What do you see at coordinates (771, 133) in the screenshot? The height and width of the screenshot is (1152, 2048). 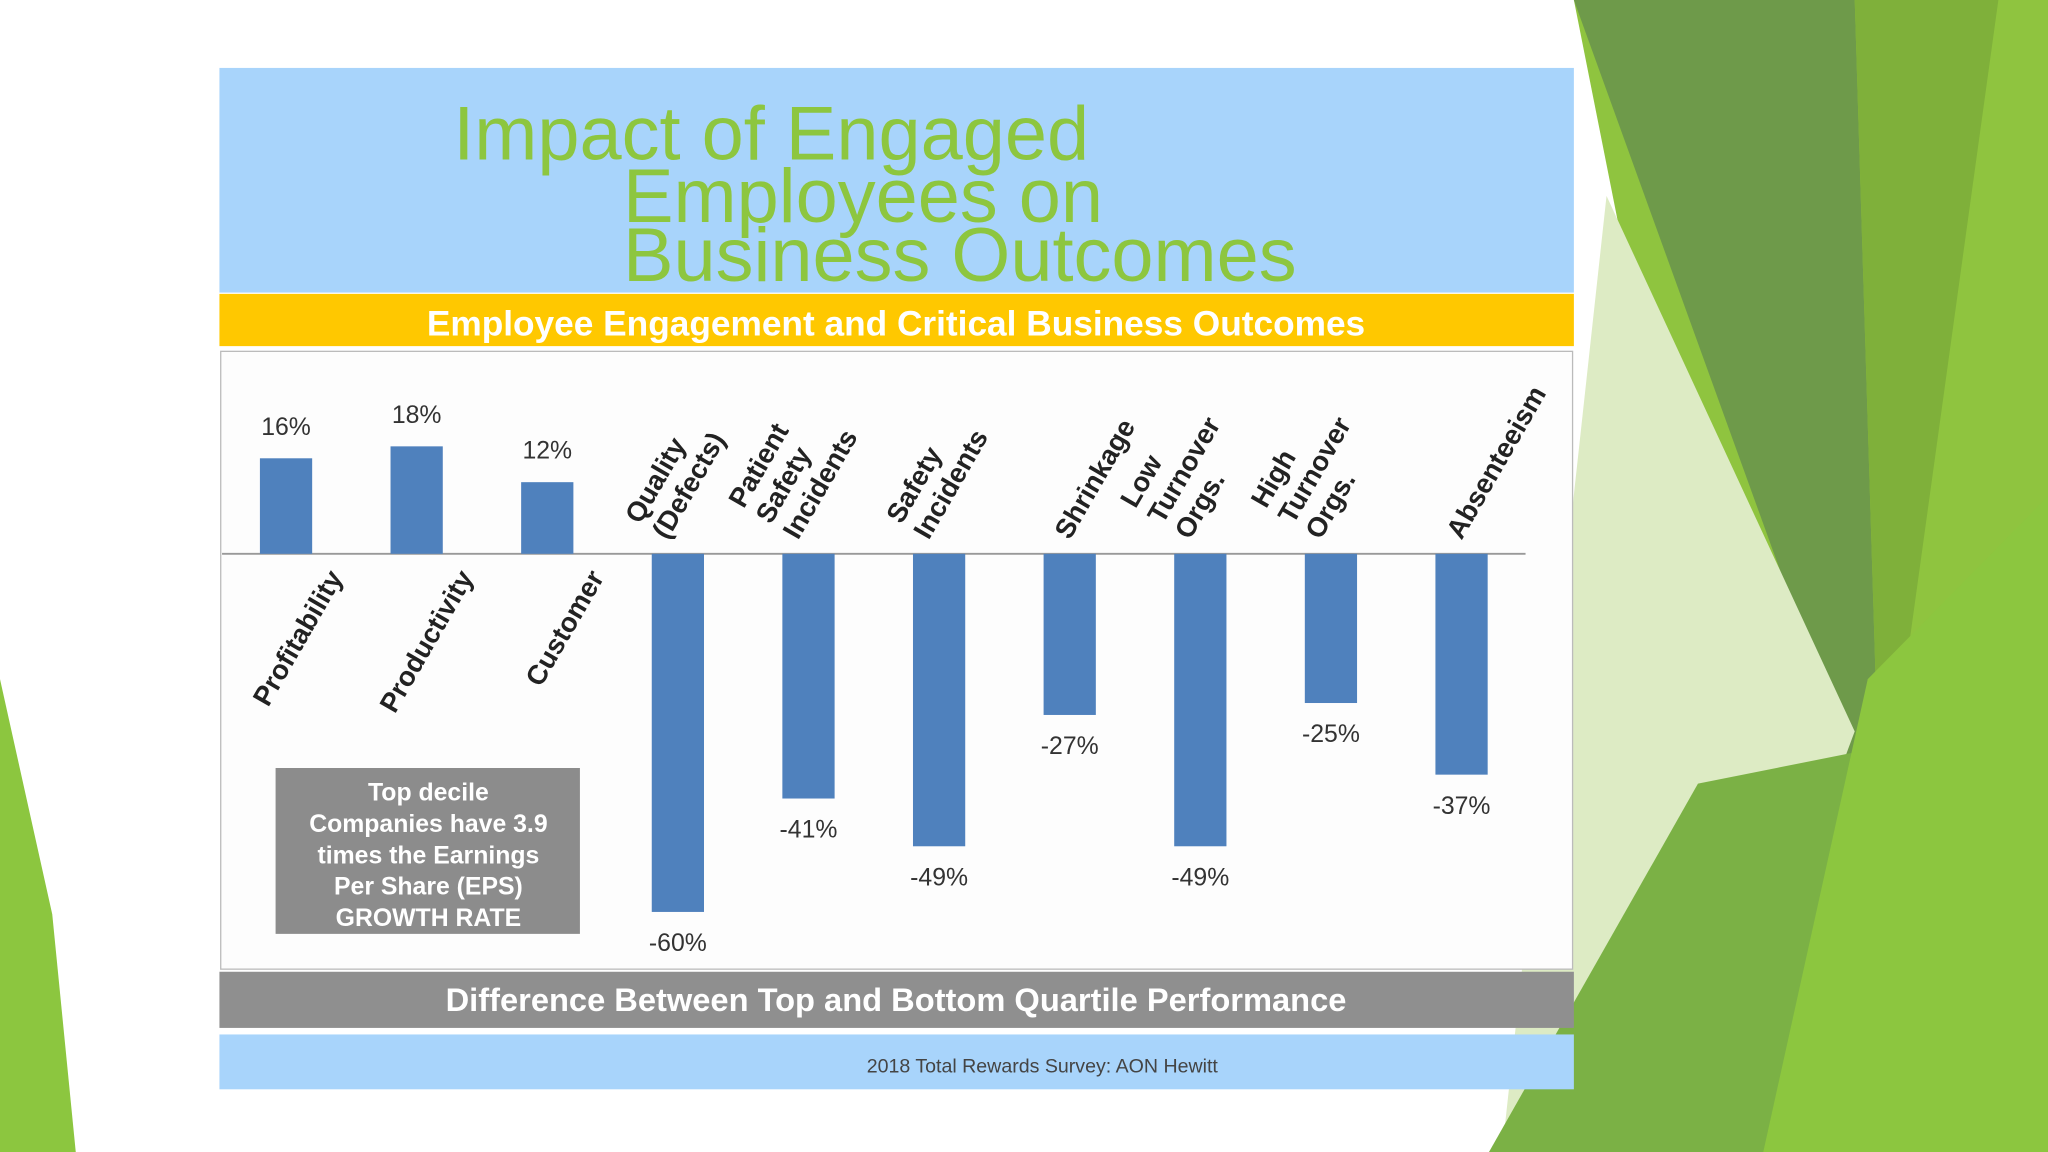 I see `title-line: Impact of Engaged` at bounding box center [771, 133].